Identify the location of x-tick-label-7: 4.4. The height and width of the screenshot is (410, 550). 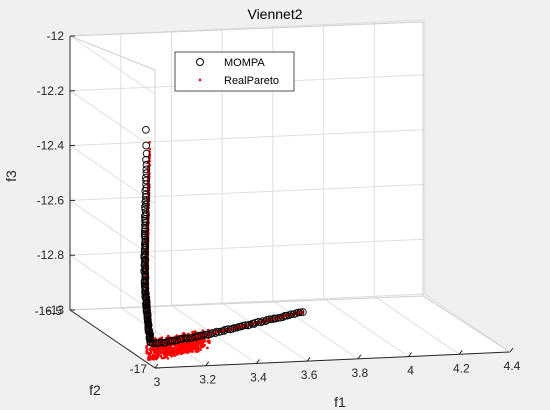
(512, 366).